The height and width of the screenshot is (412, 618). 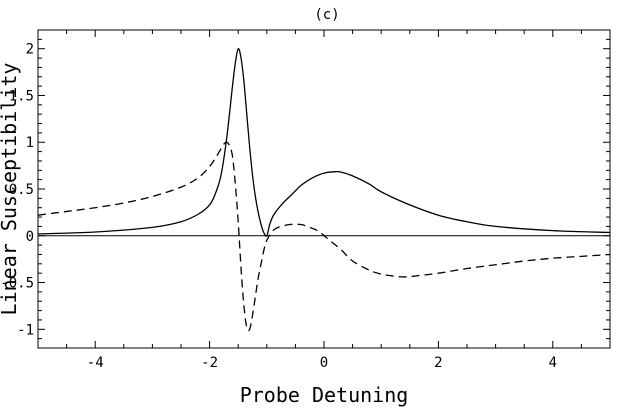 What do you see at coordinates (30, 237) in the screenshot?
I see `y-tick-label: 0` at bounding box center [30, 237].